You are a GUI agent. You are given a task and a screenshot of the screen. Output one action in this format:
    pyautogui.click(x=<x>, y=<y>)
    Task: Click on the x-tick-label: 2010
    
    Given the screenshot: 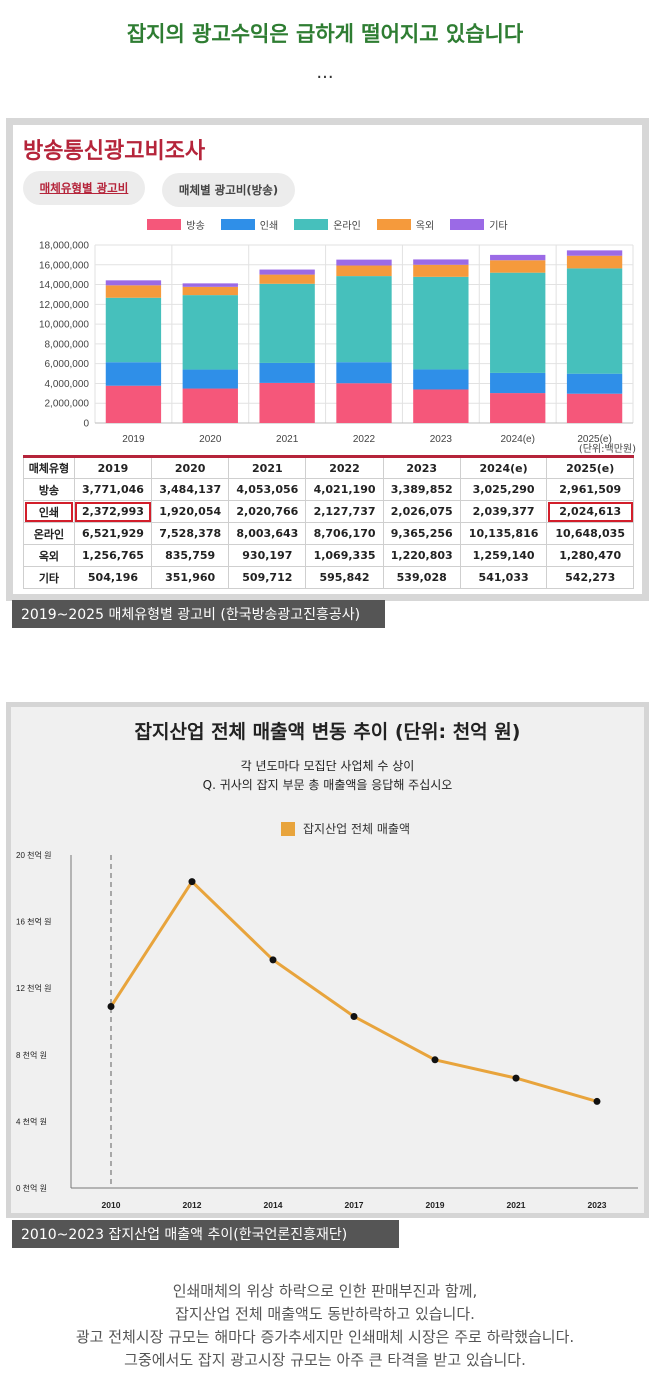 What is the action you would take?
    pyautogui.click(x=111, y=1205)
    